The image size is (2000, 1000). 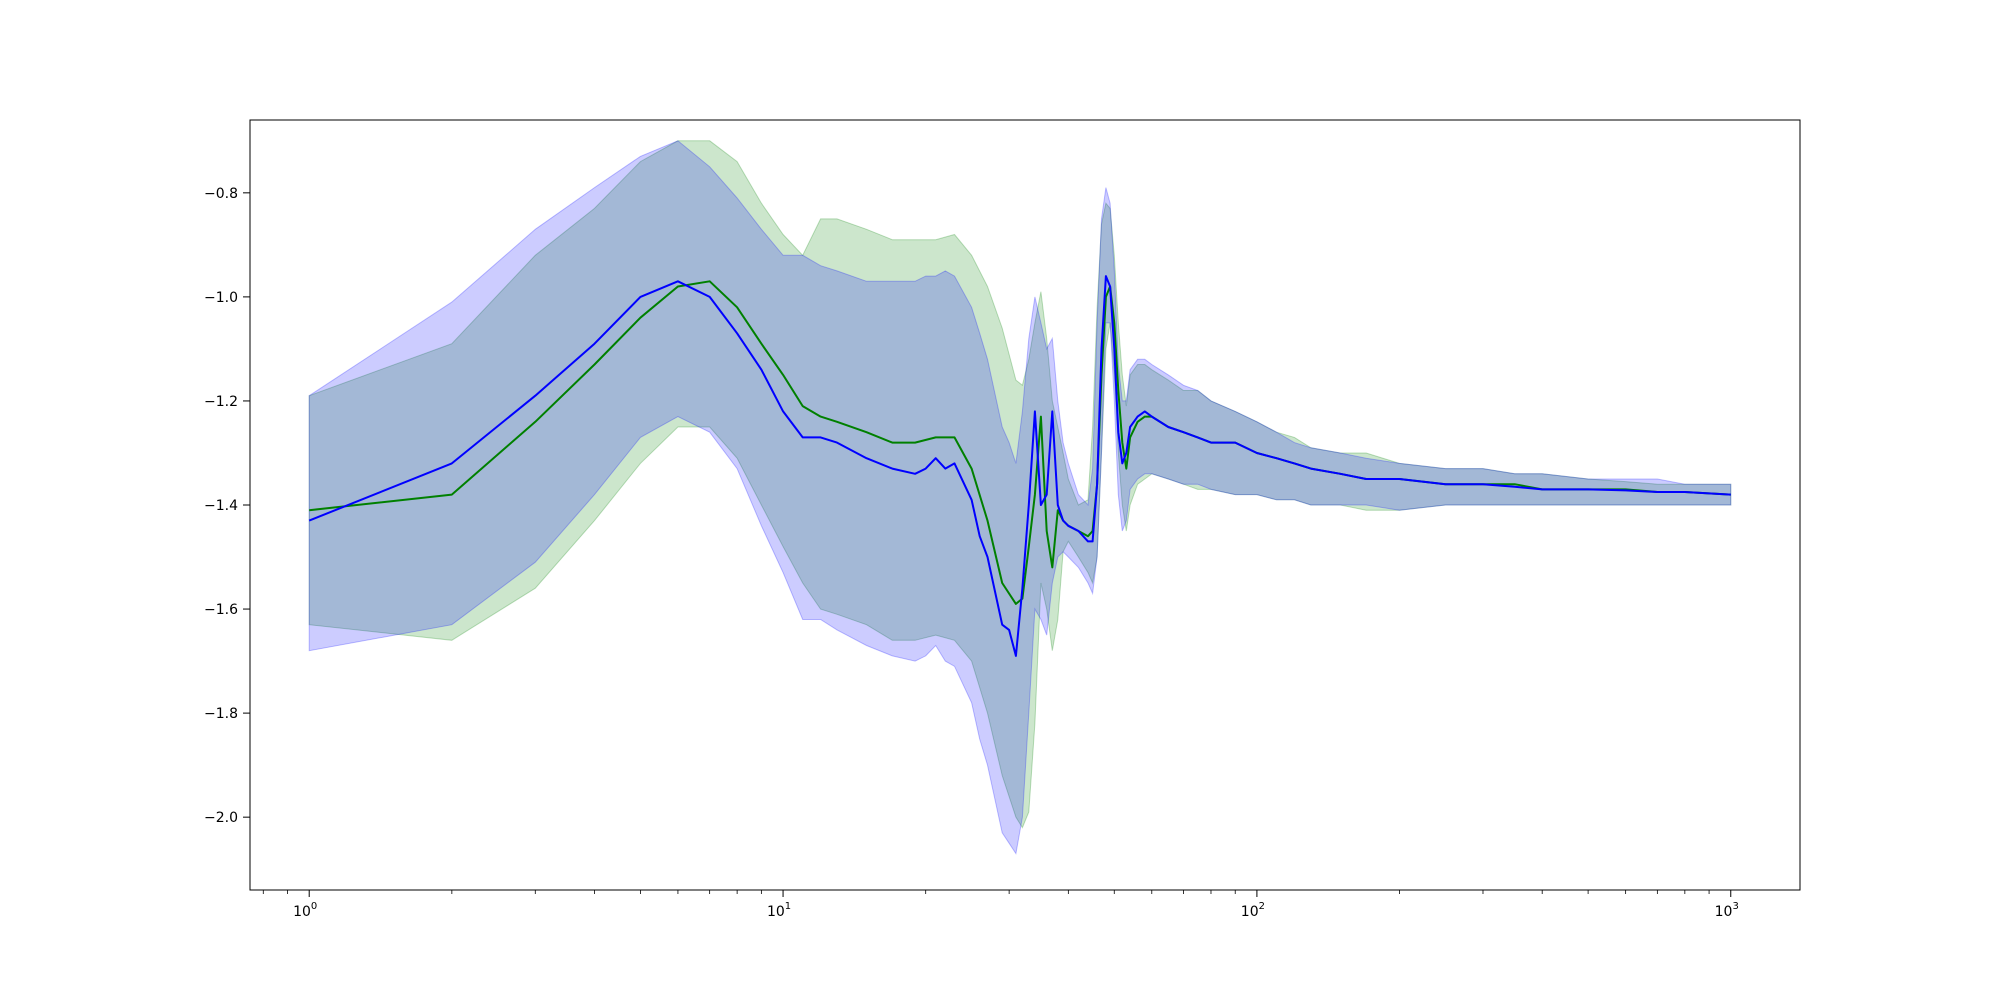 I want to click on x-tick-label: 10¹, so click(x=779, y=910).